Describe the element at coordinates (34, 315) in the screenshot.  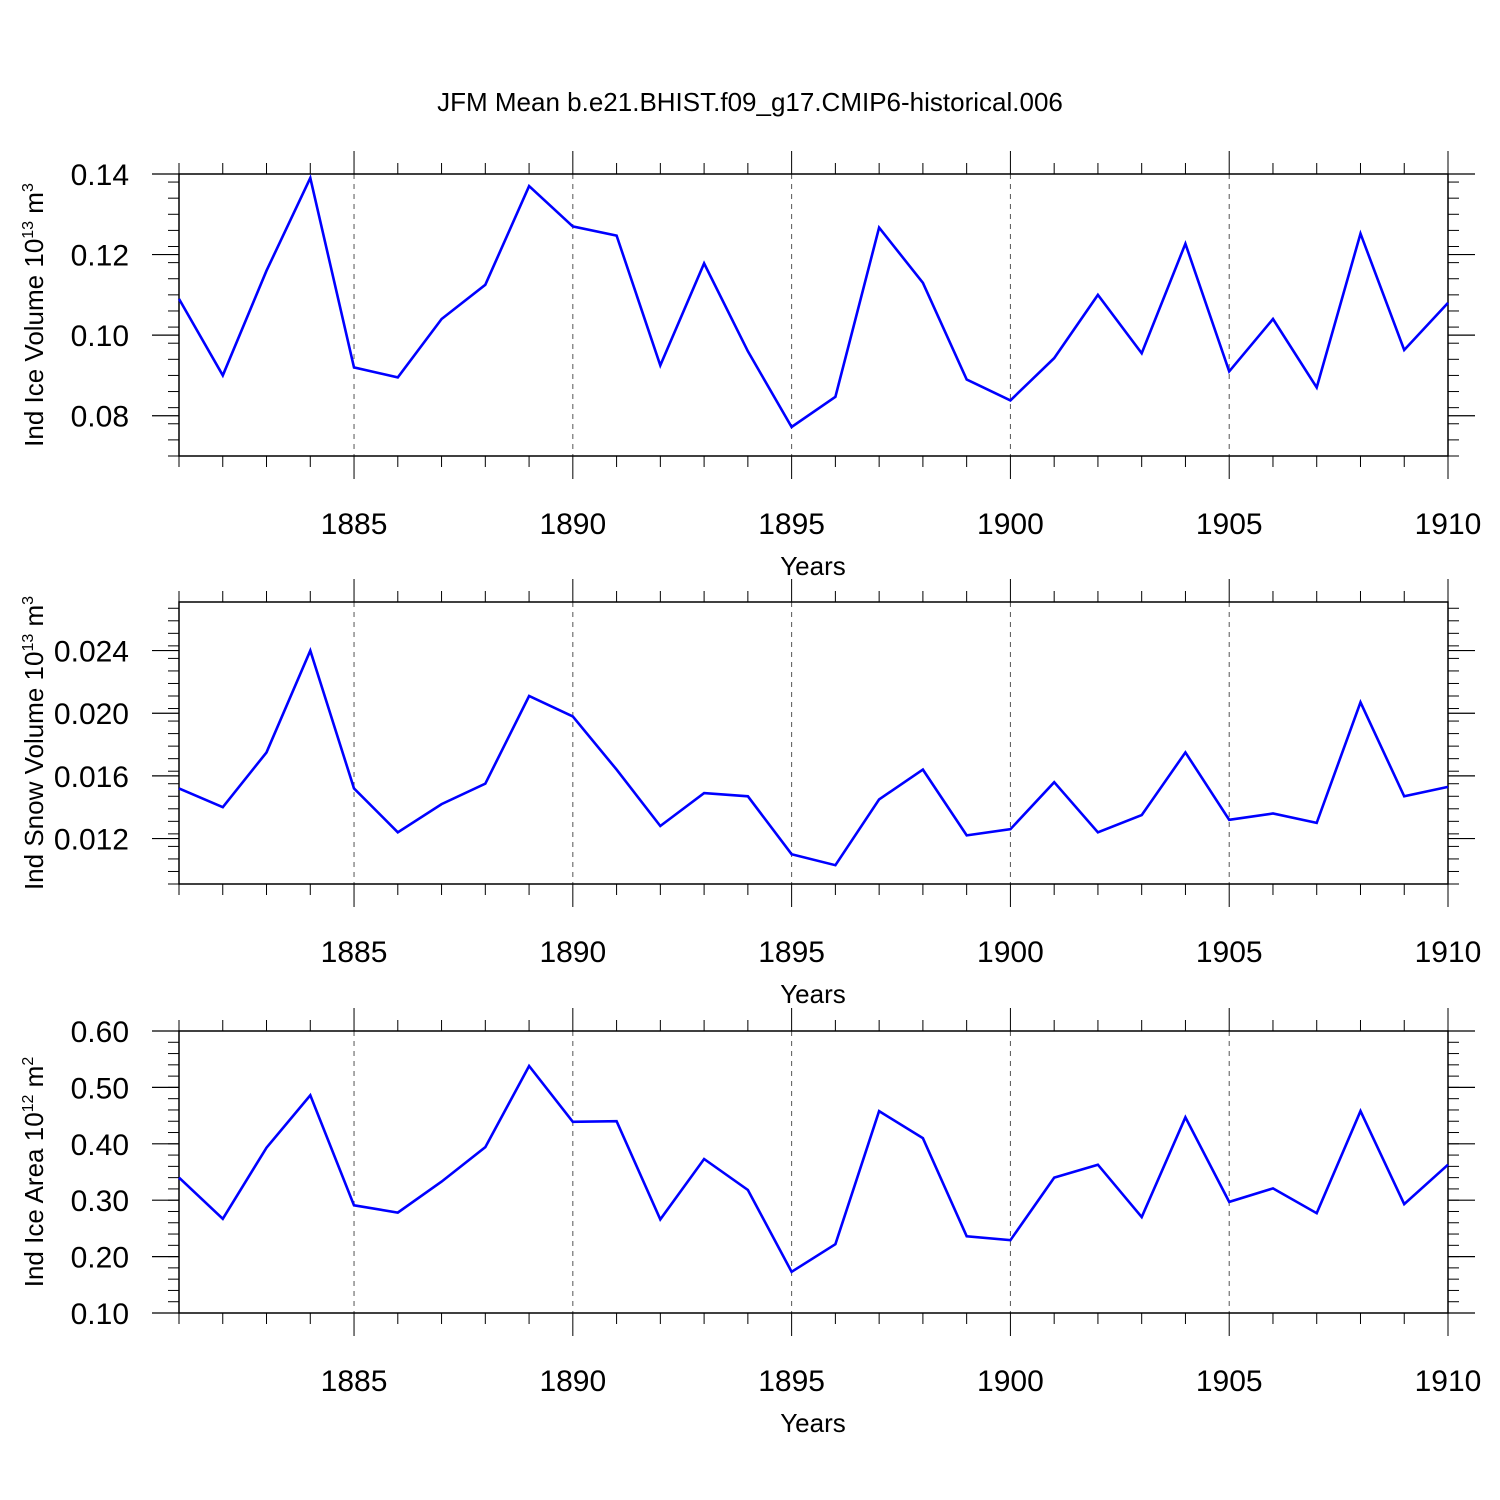
I see `y-axis-label: Ind Ice Volume 1013 m3` at that location.